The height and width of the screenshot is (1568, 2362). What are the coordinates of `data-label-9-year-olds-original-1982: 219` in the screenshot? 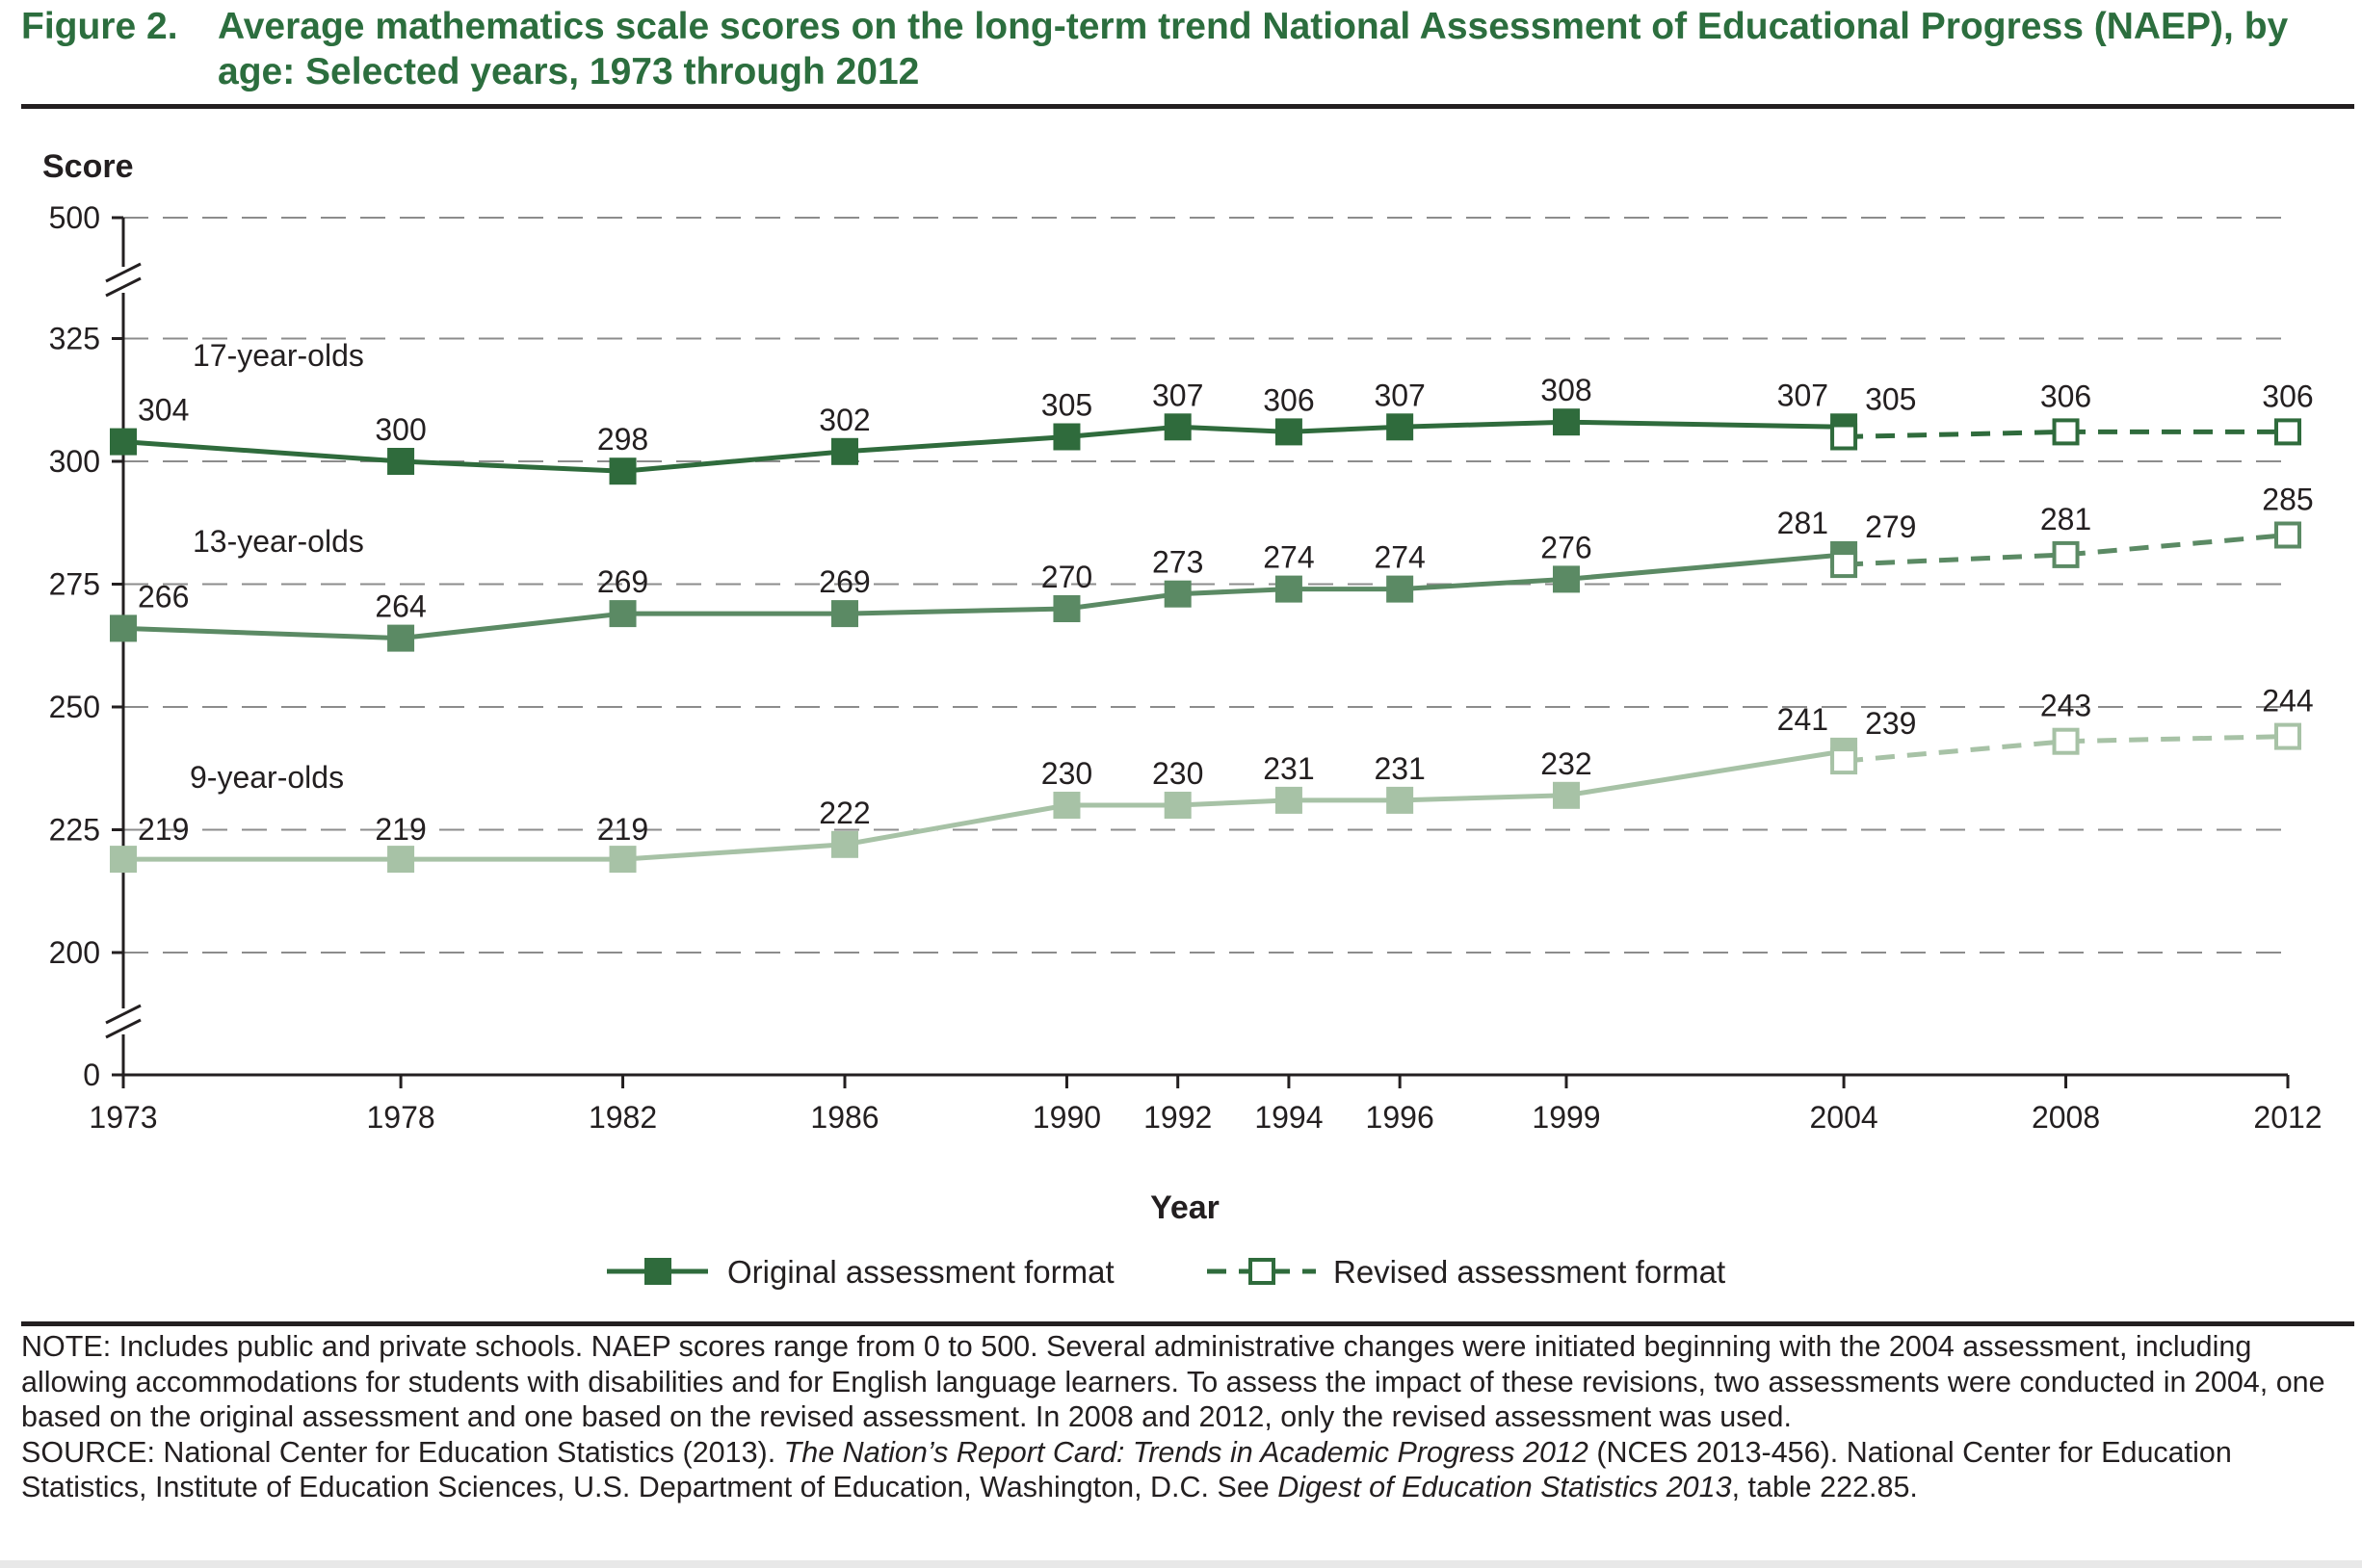 It's located at (622, 829).